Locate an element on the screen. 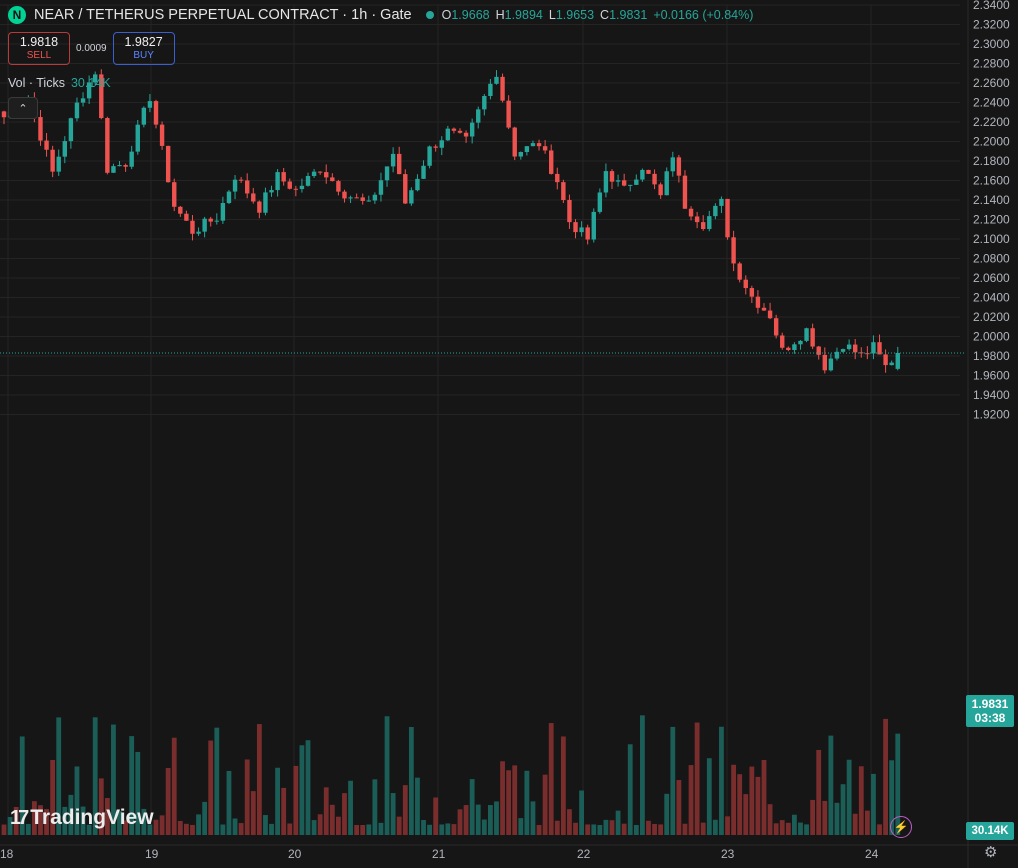 This screenshot has height=868, width=1018. time-tick-label: 23 is located at coordinates (728, 854).